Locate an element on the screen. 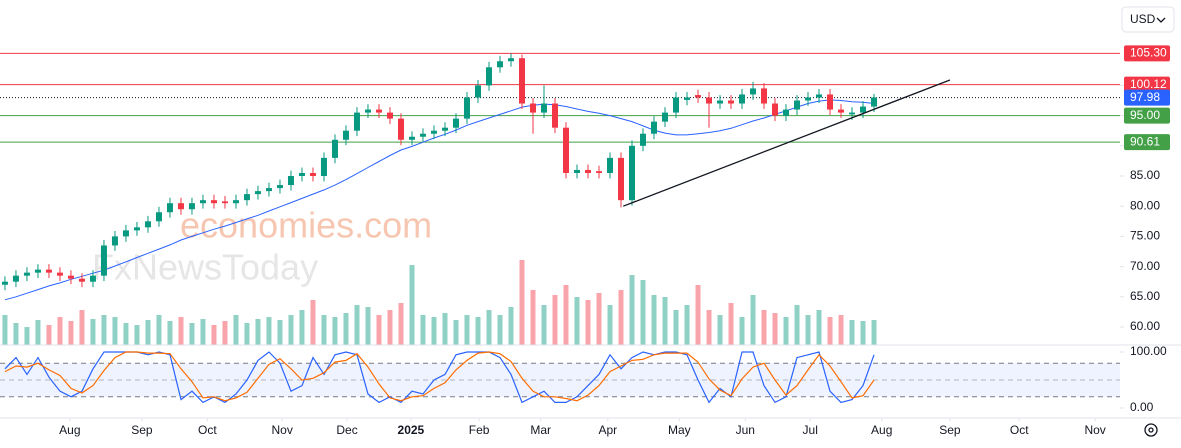  x-tick-label: Dec is located at coordinates (346, 430).